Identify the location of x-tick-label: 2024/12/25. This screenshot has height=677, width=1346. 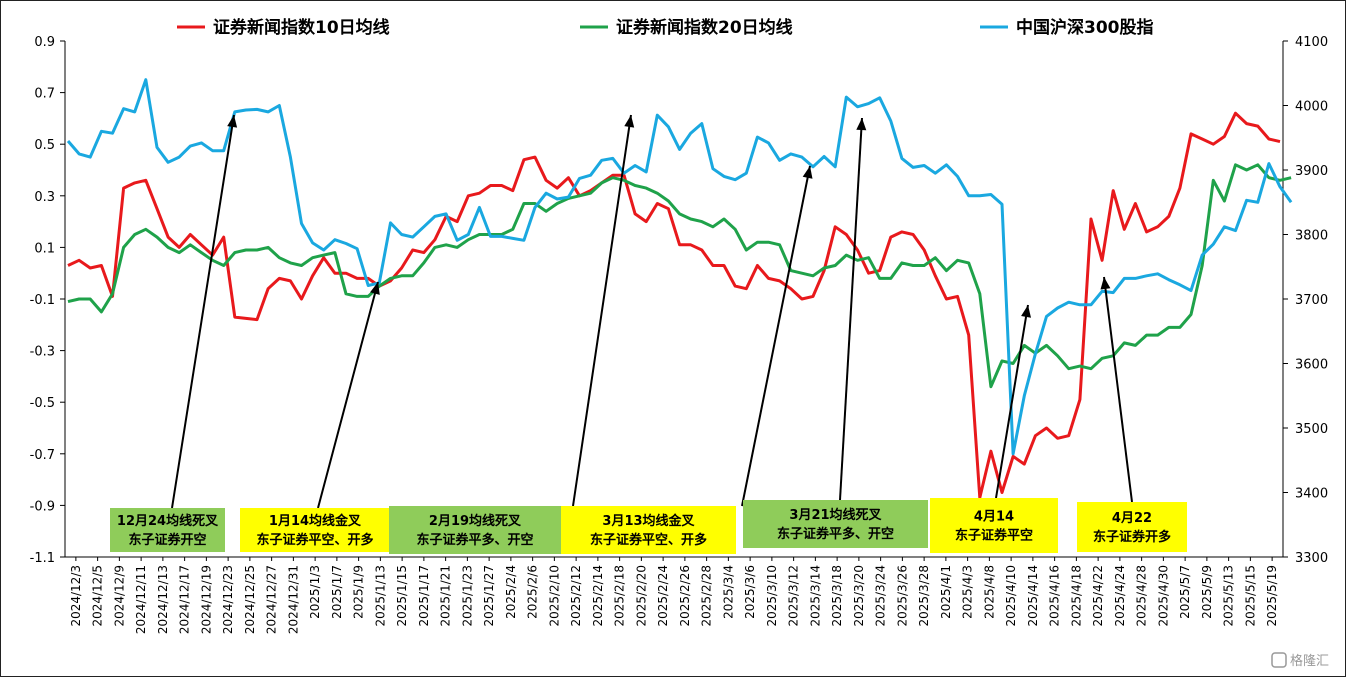
(250, 599).